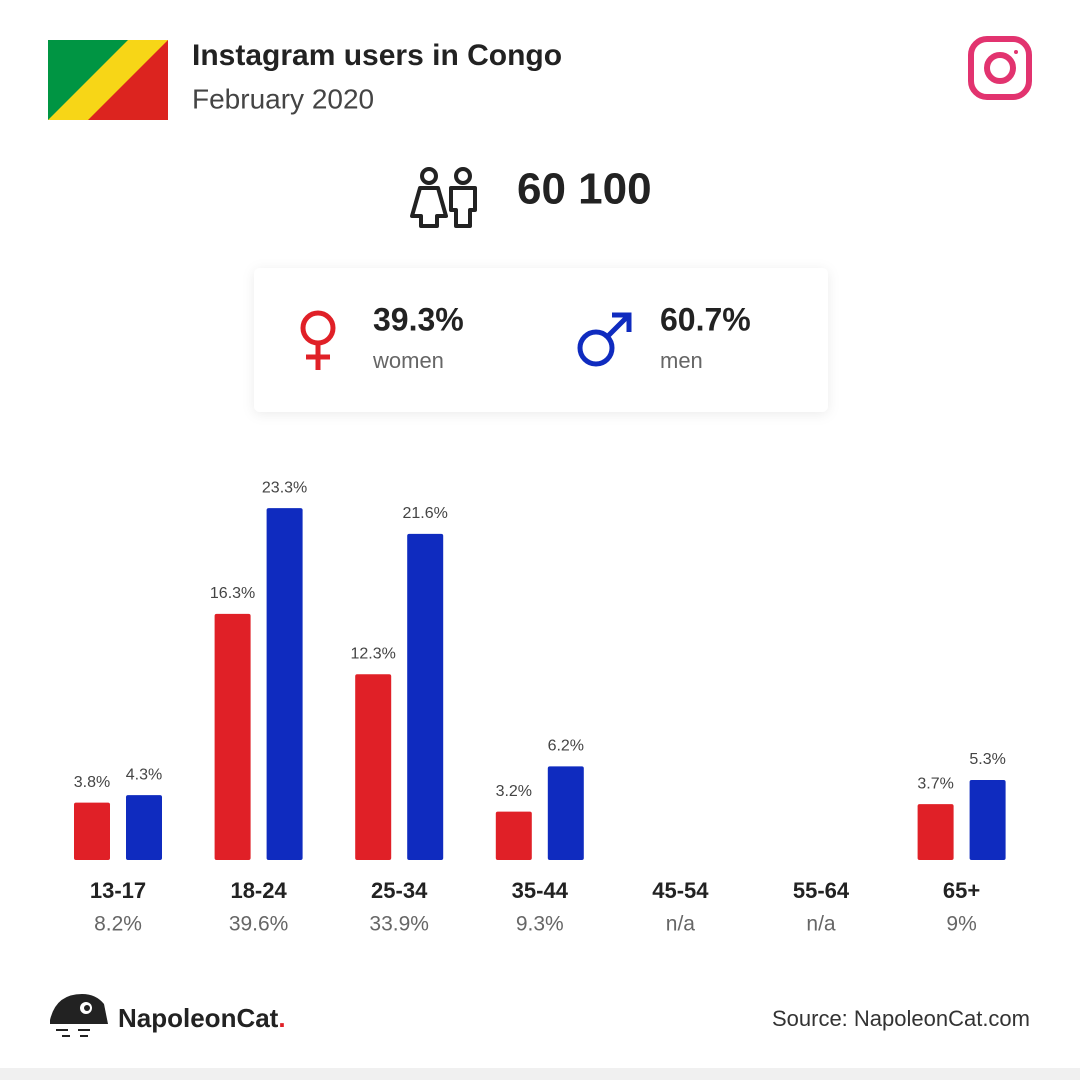 The width and height of the screenshot is (1080, 1085). What do you see at coordinates (540, 924) in the screenshot?
I see `category-total: 9.3%` at bounding box center [540, 924].